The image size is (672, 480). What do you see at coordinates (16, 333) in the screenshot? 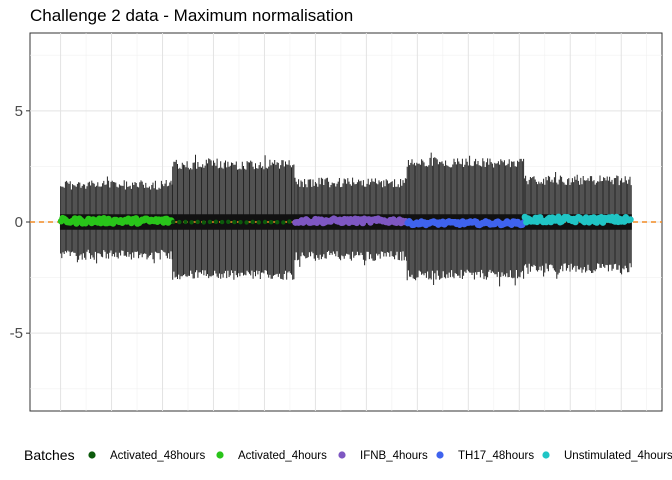
I see `y-tick-label: -5` at bounding box center [16, 333].